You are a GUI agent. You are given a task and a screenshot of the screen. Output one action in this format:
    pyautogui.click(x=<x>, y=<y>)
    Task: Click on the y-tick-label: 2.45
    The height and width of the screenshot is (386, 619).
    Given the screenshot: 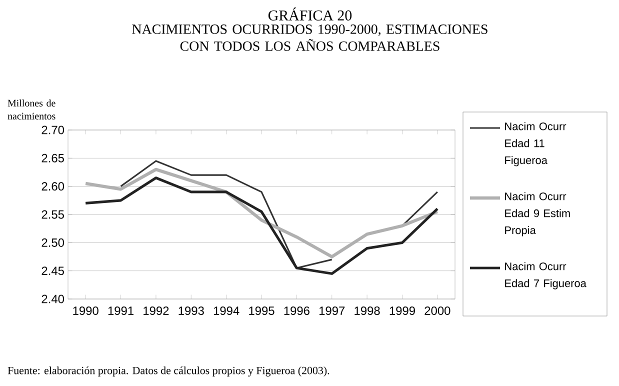 What is the action you would take?
    pyautogui.click(x=53, y=271)
    